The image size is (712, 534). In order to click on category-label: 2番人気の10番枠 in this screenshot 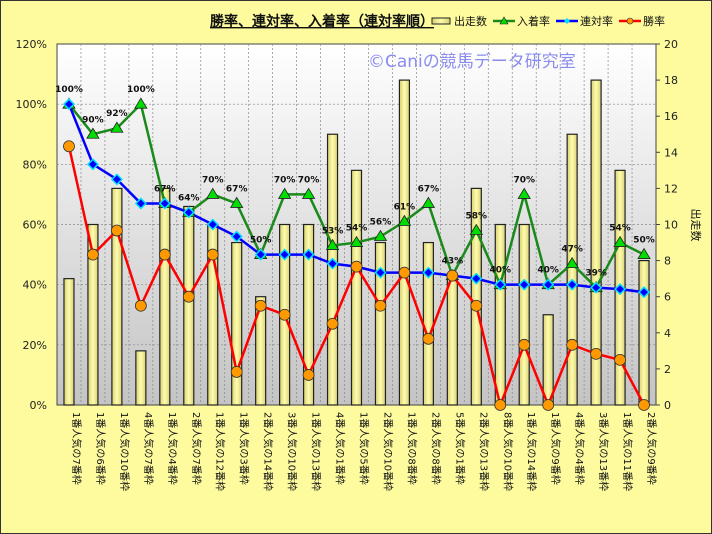, I will do `click(387, 451)`.